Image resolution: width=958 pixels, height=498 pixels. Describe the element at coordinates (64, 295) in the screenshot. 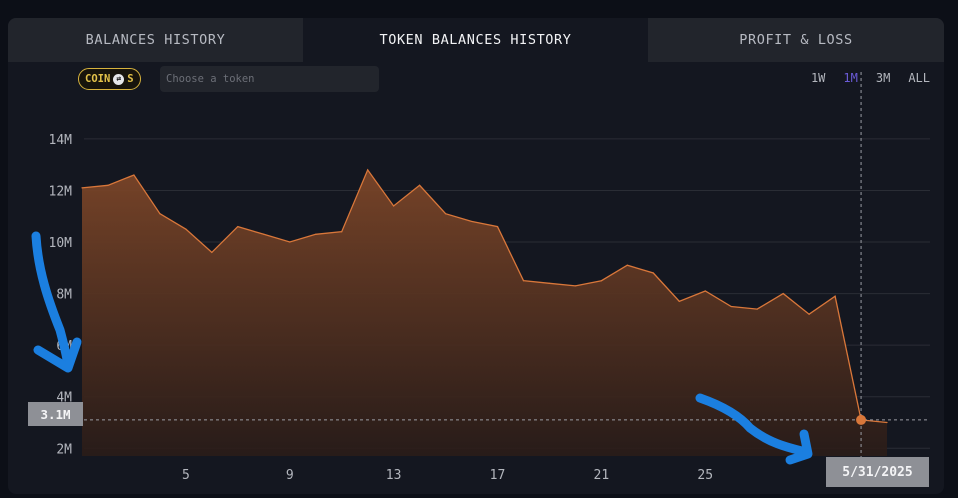

I see `y-tick-label: 8M` at that location.